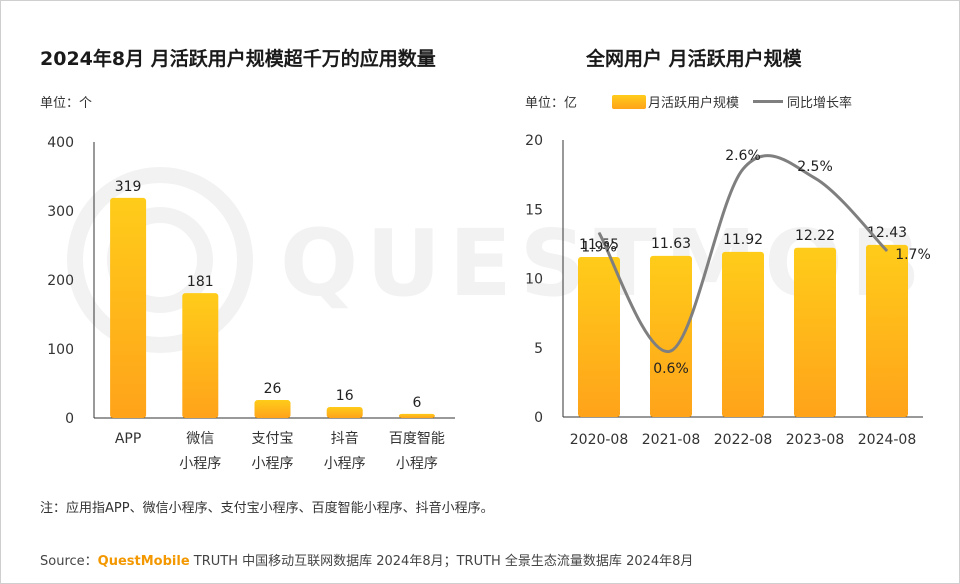 The width and height of the screenshot is (960, 584). What do you see at coordinates (671, 440) in the screenshot?
I see `x-category-label: 2021-08` at bounding box center [671, 440].